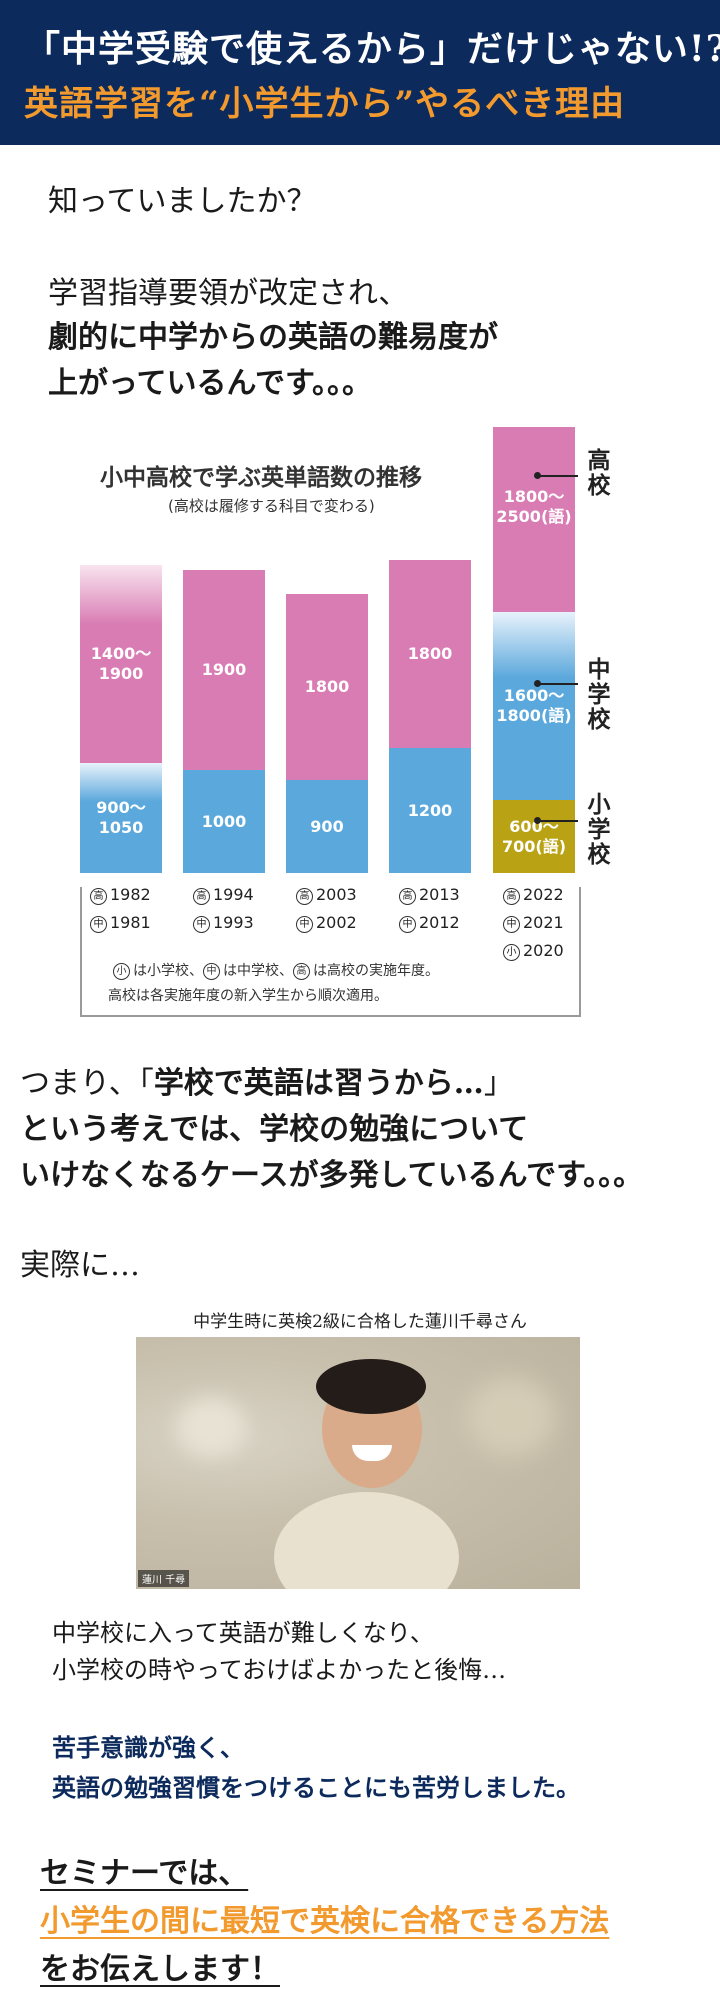 The height and width of the screenshot is (2000, 720). What do you see at coordinates (372, 1453) in the screenshot?
I see `smile` at bounding box center [372, 1453].